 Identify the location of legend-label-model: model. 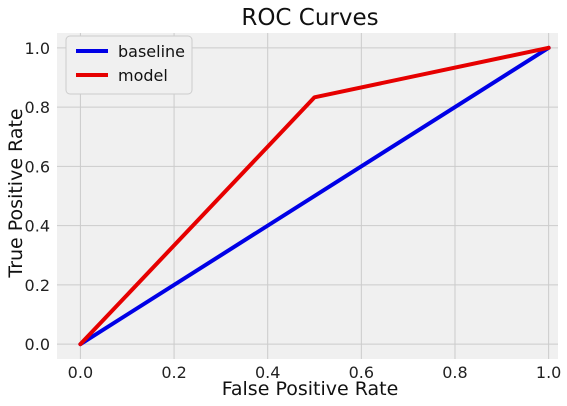
(143, 75).